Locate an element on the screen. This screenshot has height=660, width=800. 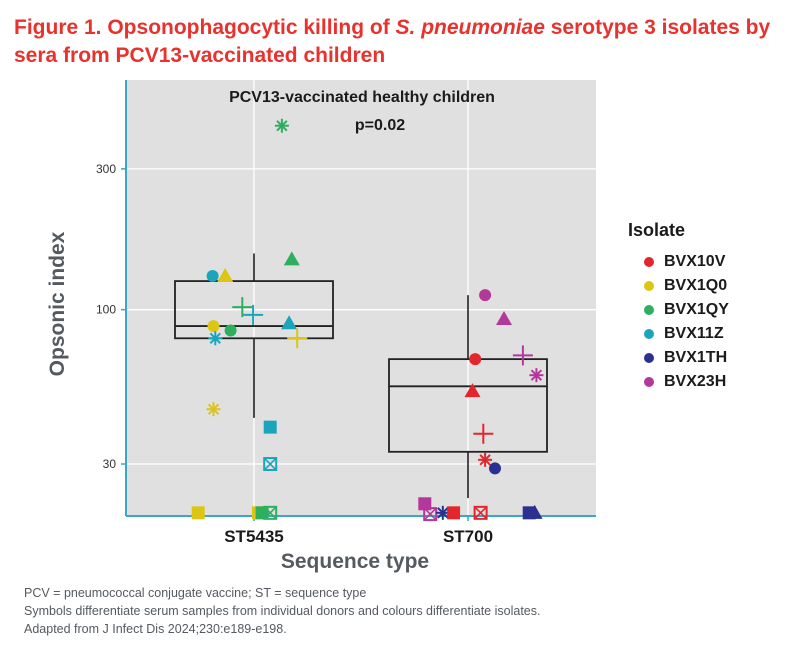
legend-item: BVX23H is located at coordinates (678, 382).